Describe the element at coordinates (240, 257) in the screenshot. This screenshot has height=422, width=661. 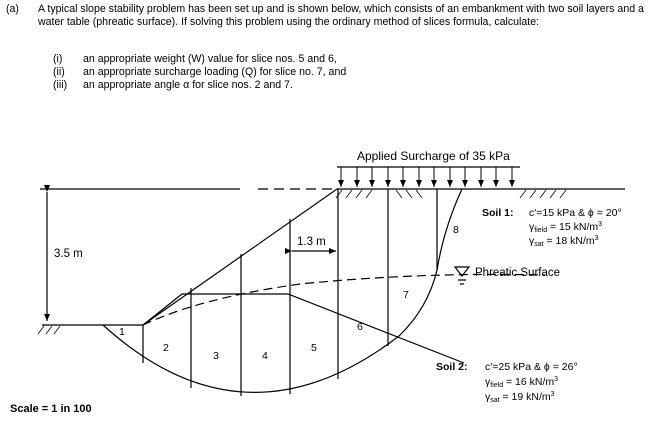
I see `slope-line` at that location.